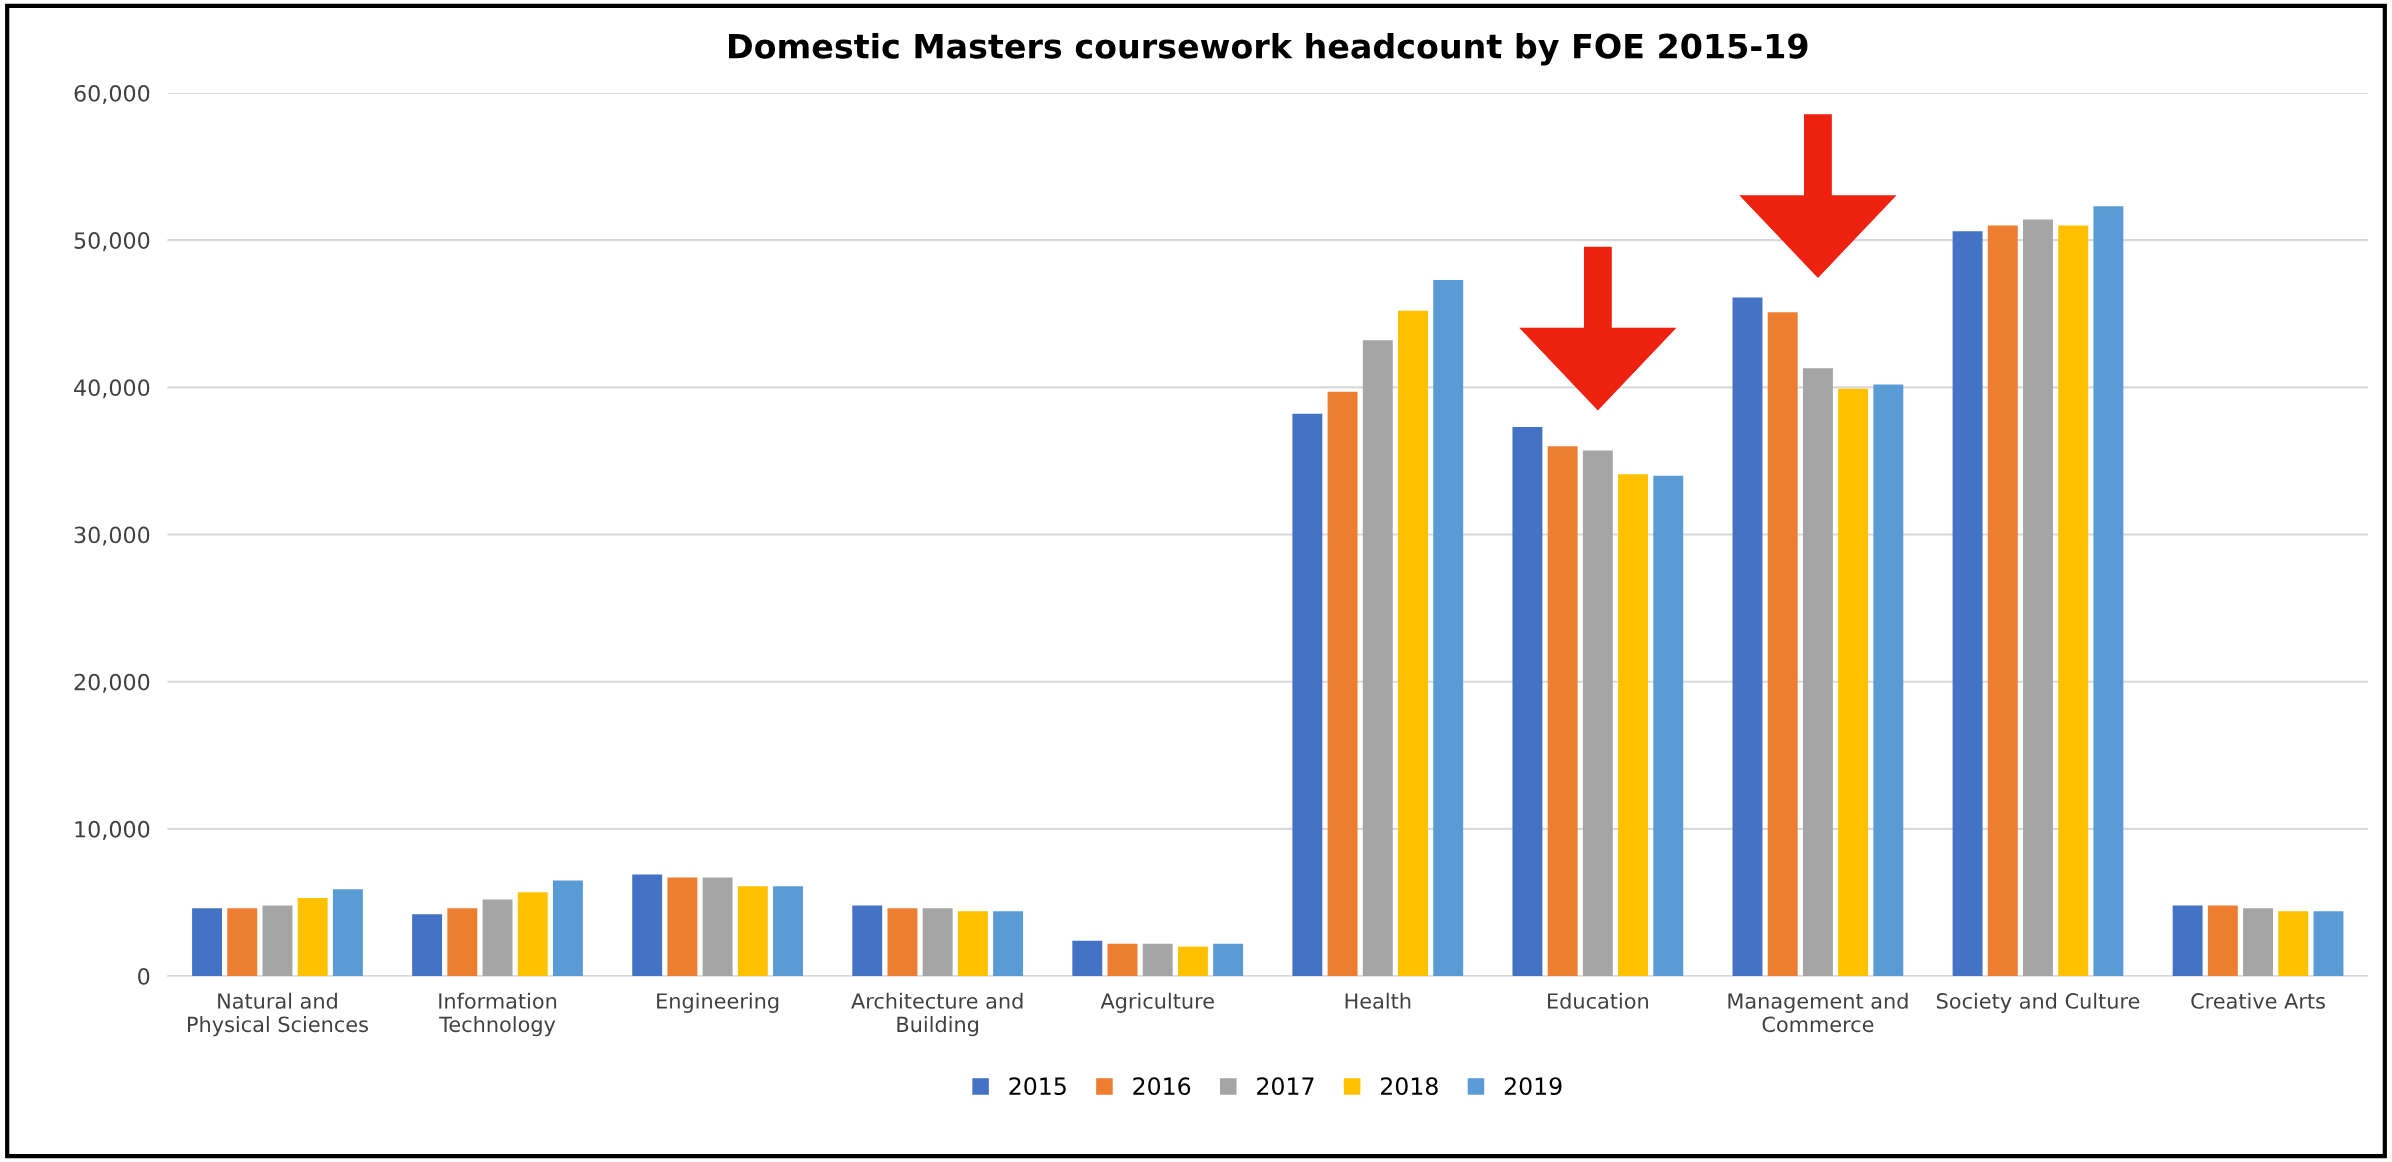  What do you see at coordinates (498, 1014) in the screenshot?
I see `x-tick-label: Information Technology` at bounding box center [498, 1014].